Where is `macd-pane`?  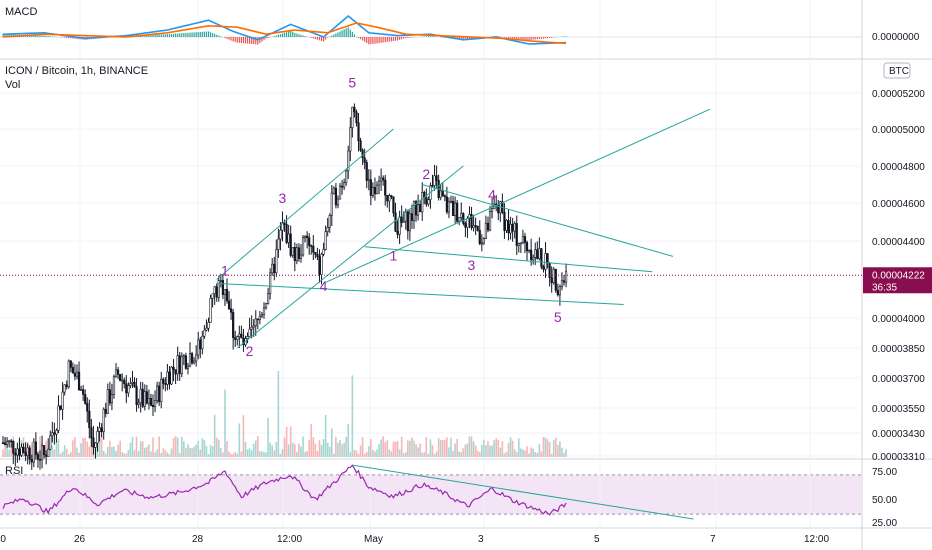
macd-pane is located at coordinates (431, 29).